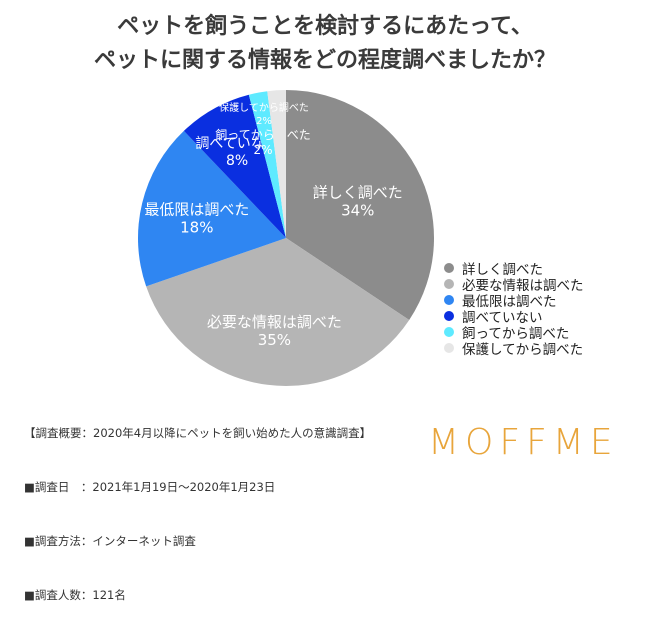  I want to click on legend-label: 最低限は調べた, so click(509, 302).